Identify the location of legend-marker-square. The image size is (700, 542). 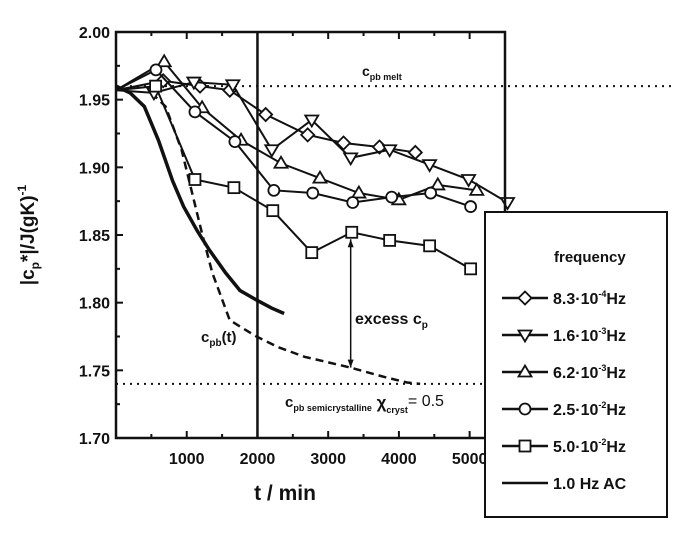
(525, 446).